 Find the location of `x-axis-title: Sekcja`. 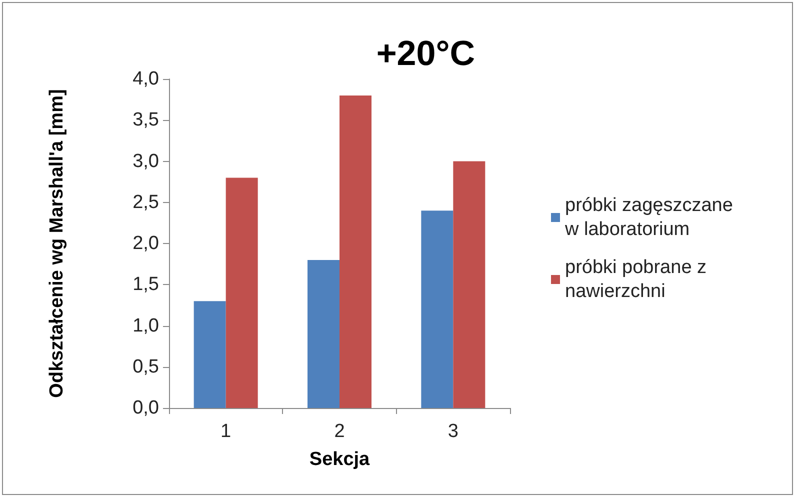

x-axis-title: Sekcja is located at coordinates (339, 459).